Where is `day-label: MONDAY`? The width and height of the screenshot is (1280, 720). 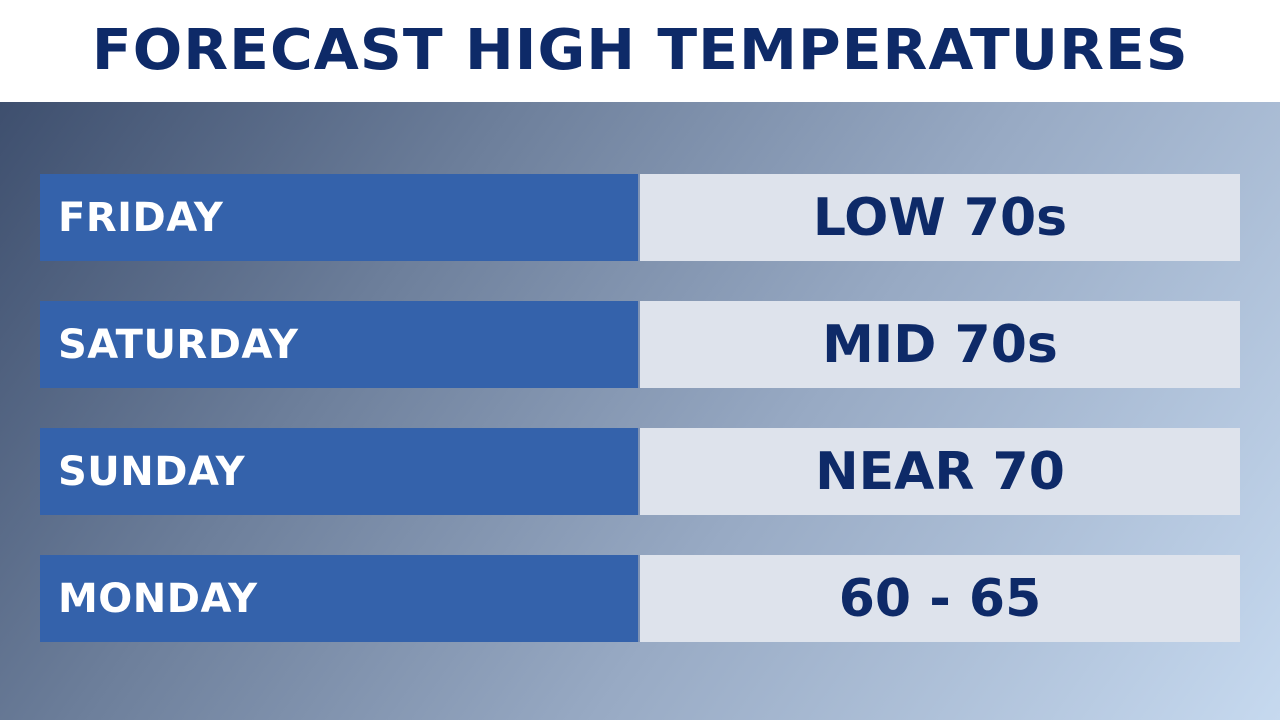
day-label: MONDAY is located at coordinates (158, 598).